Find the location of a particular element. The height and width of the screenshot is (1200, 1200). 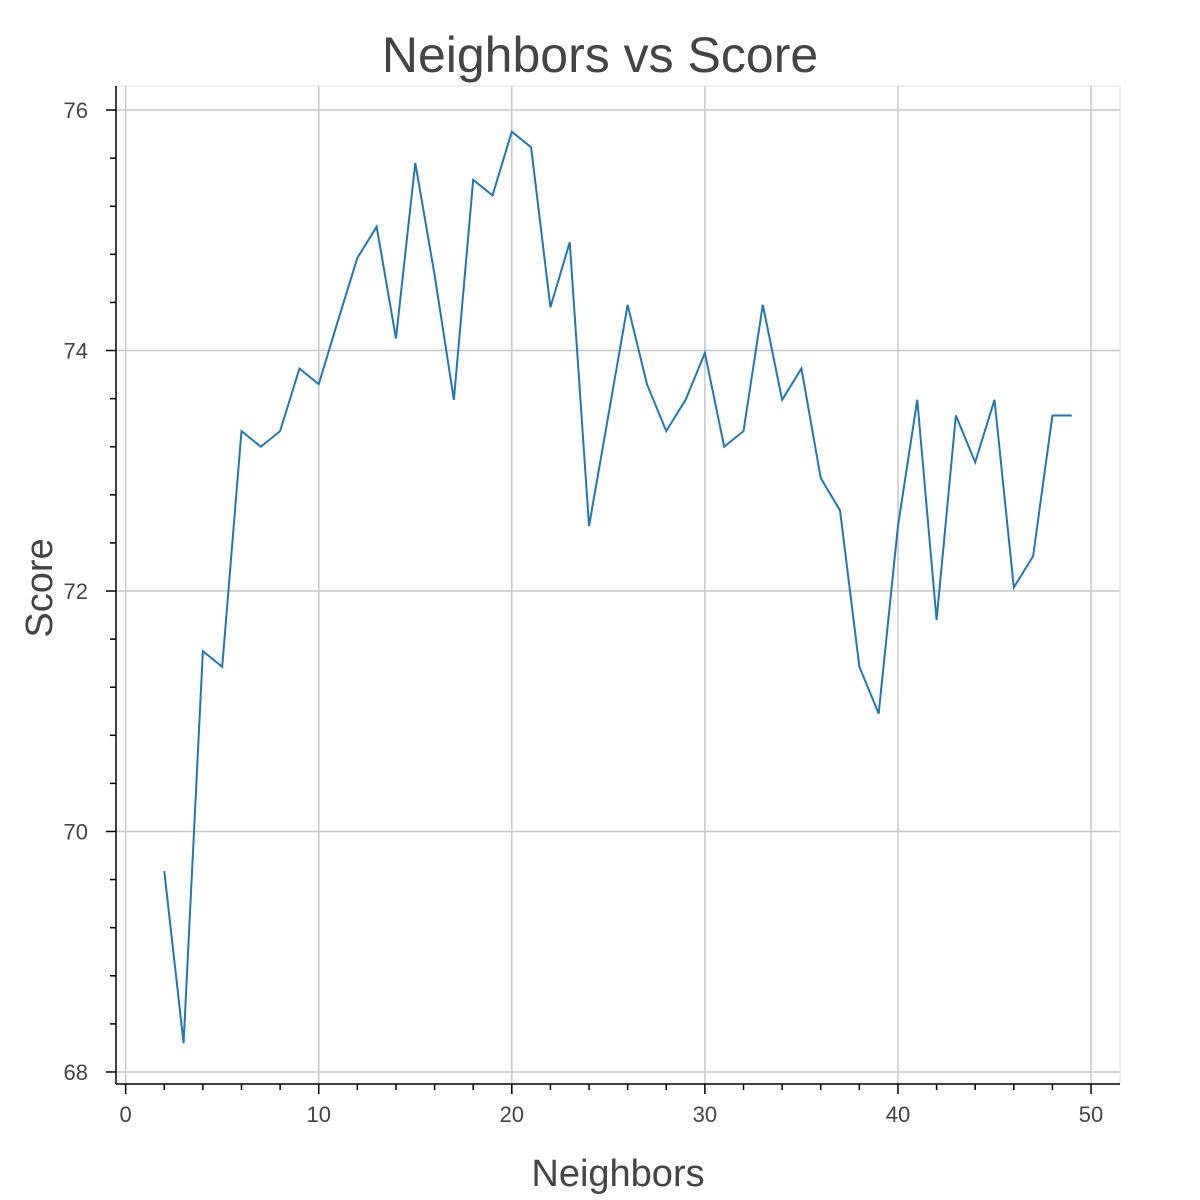

x-tick-label: 10 is located at coordinates (318, 1114).